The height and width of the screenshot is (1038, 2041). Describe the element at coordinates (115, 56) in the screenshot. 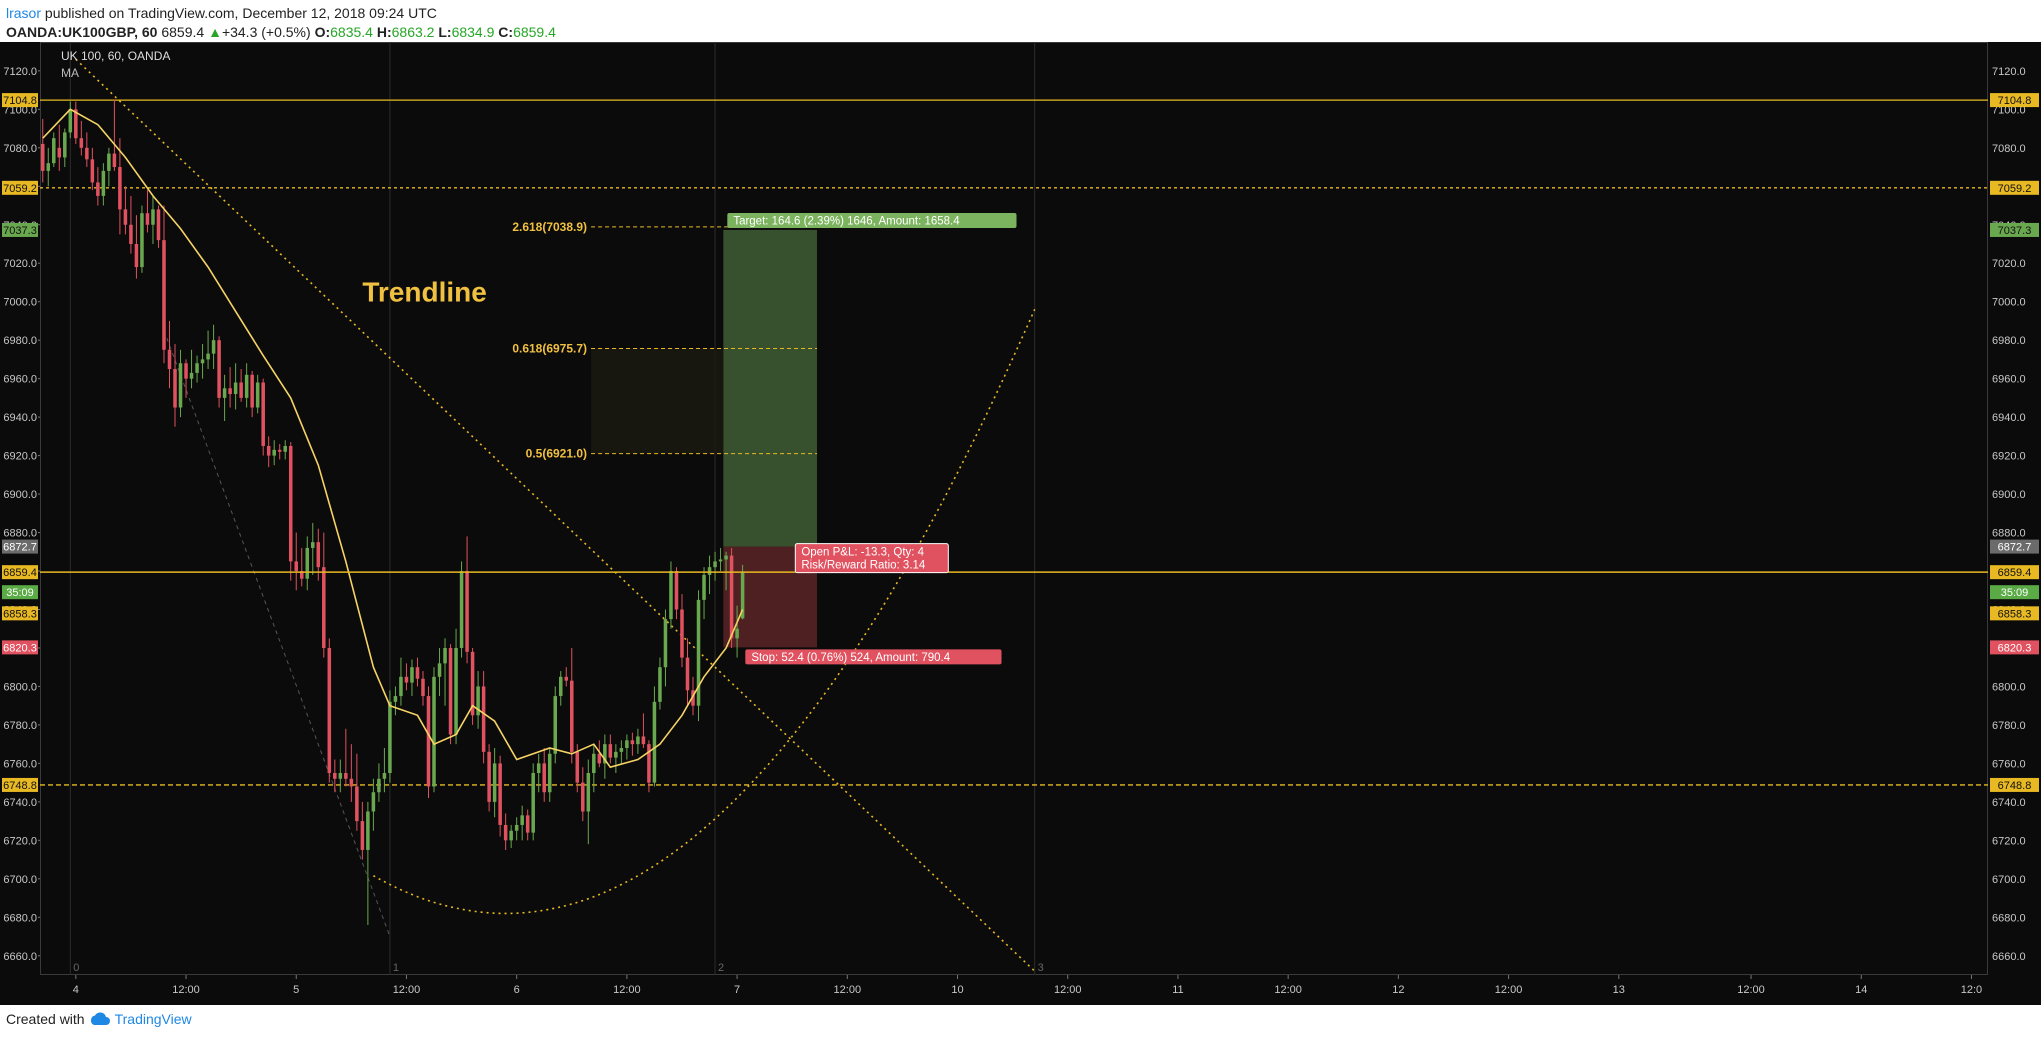

I see `chart-title: UK 100, 60, OANDA` at that location.